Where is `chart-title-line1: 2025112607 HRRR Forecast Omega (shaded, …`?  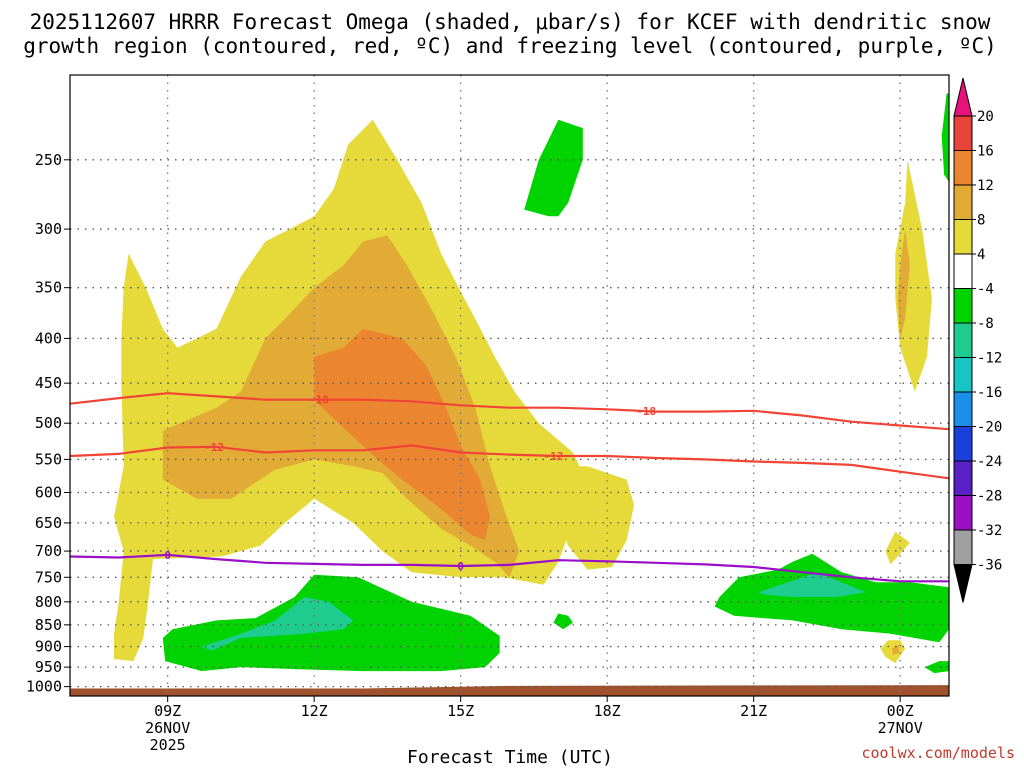
chart-title-line1: 2025112607 HRRR Forecast Omega (shaded, … is located at coordinates (510, 22).